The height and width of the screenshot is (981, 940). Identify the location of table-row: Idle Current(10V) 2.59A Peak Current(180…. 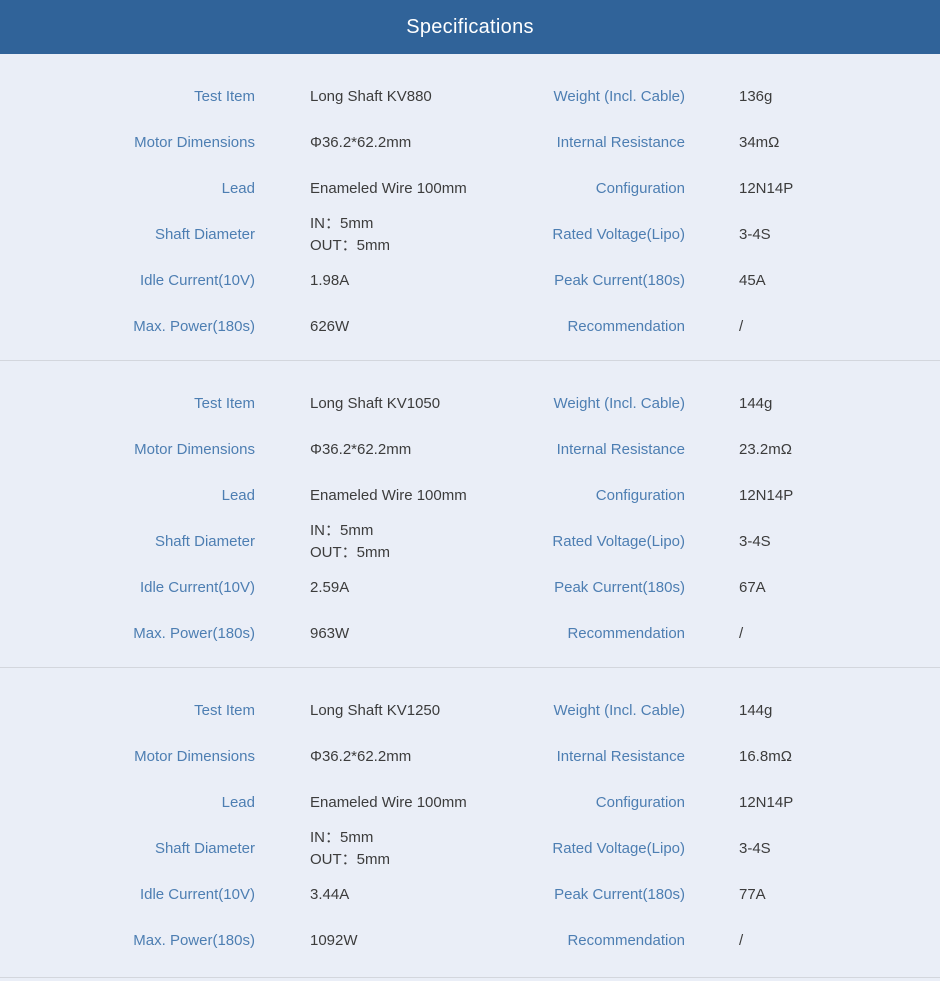
(470, 588).